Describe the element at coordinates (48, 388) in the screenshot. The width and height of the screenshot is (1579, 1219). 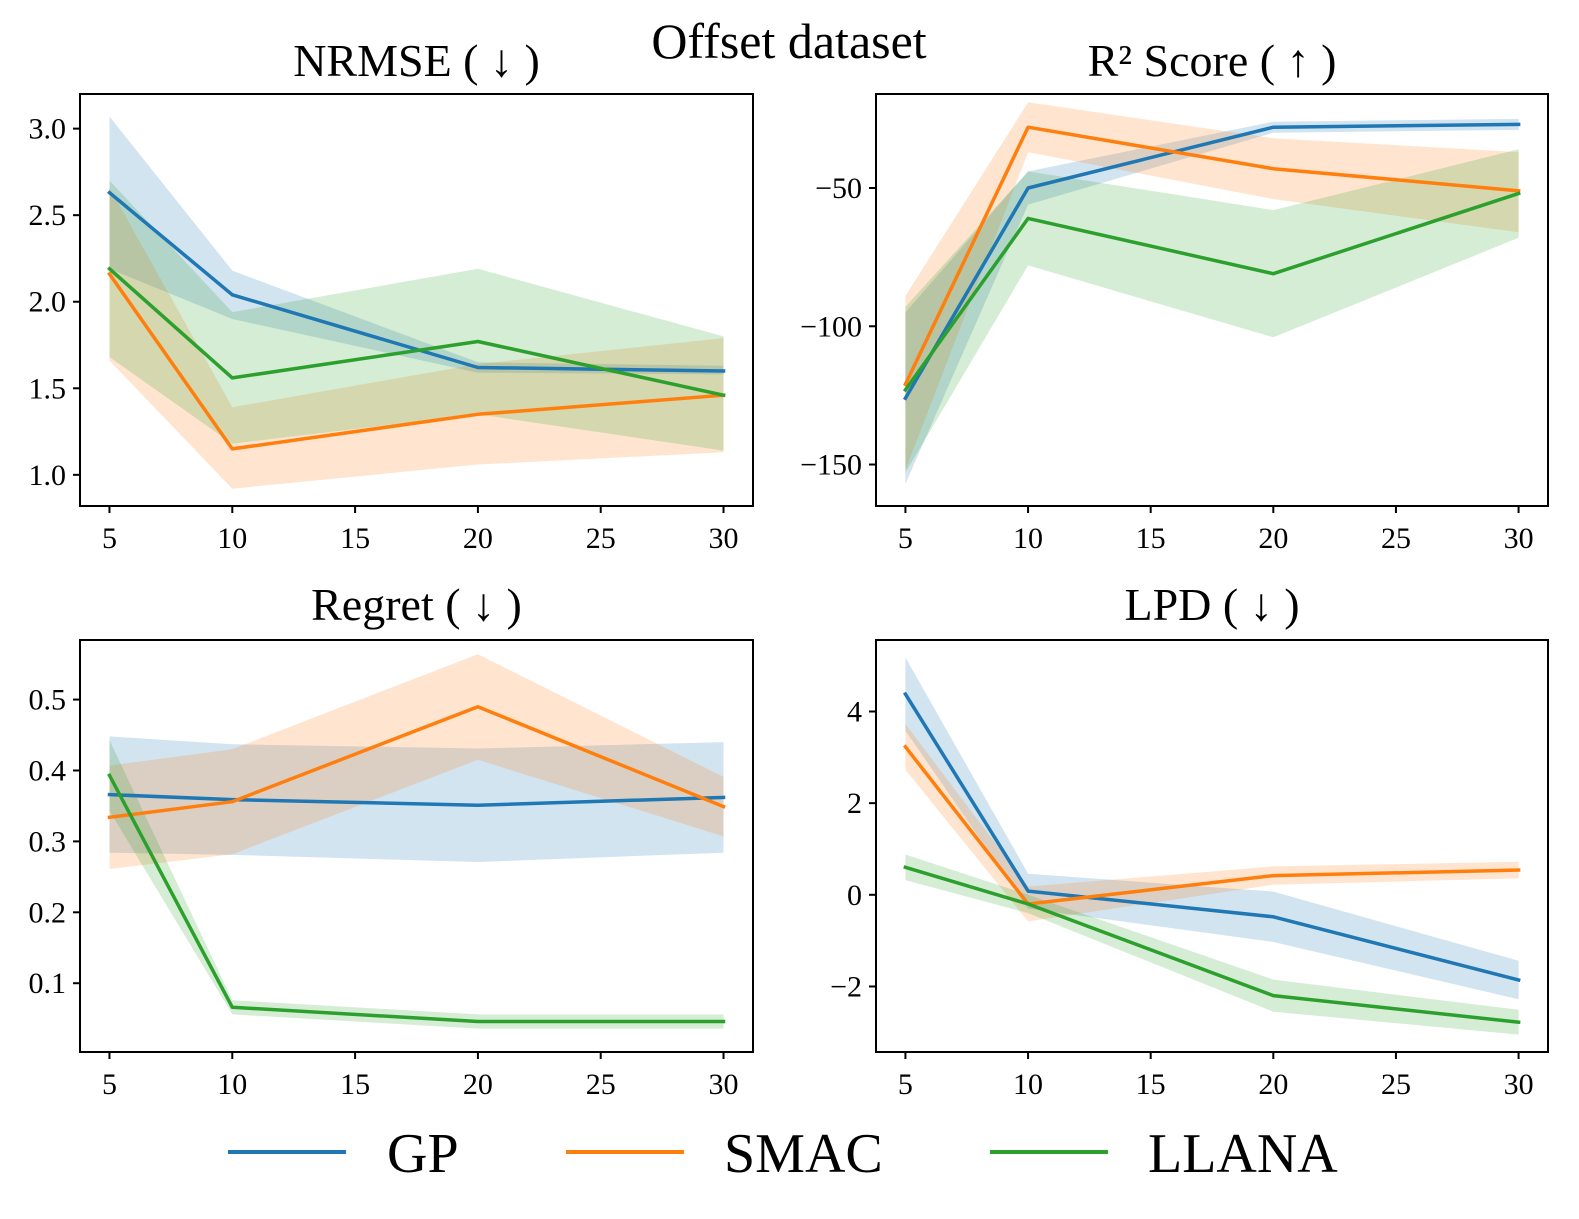
I see `y-tick-label: 1.5` at that location.